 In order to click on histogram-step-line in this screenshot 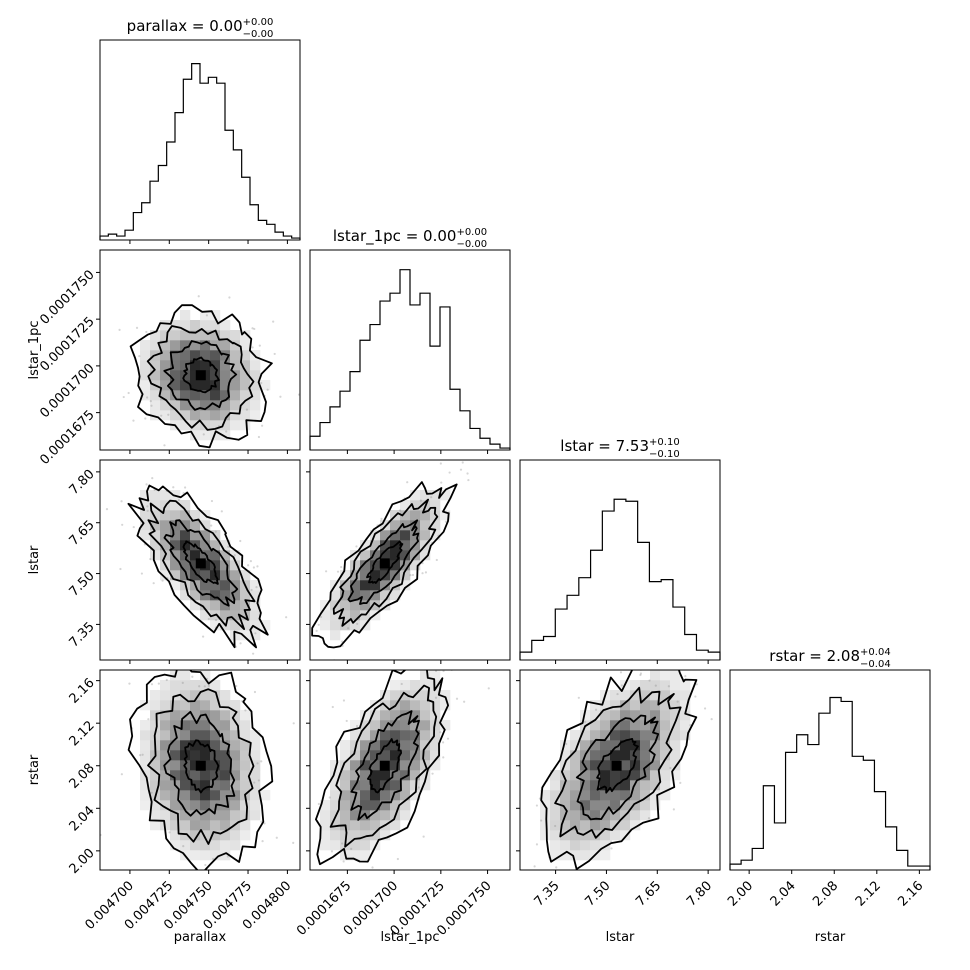, I will do `click(620, 579)`.